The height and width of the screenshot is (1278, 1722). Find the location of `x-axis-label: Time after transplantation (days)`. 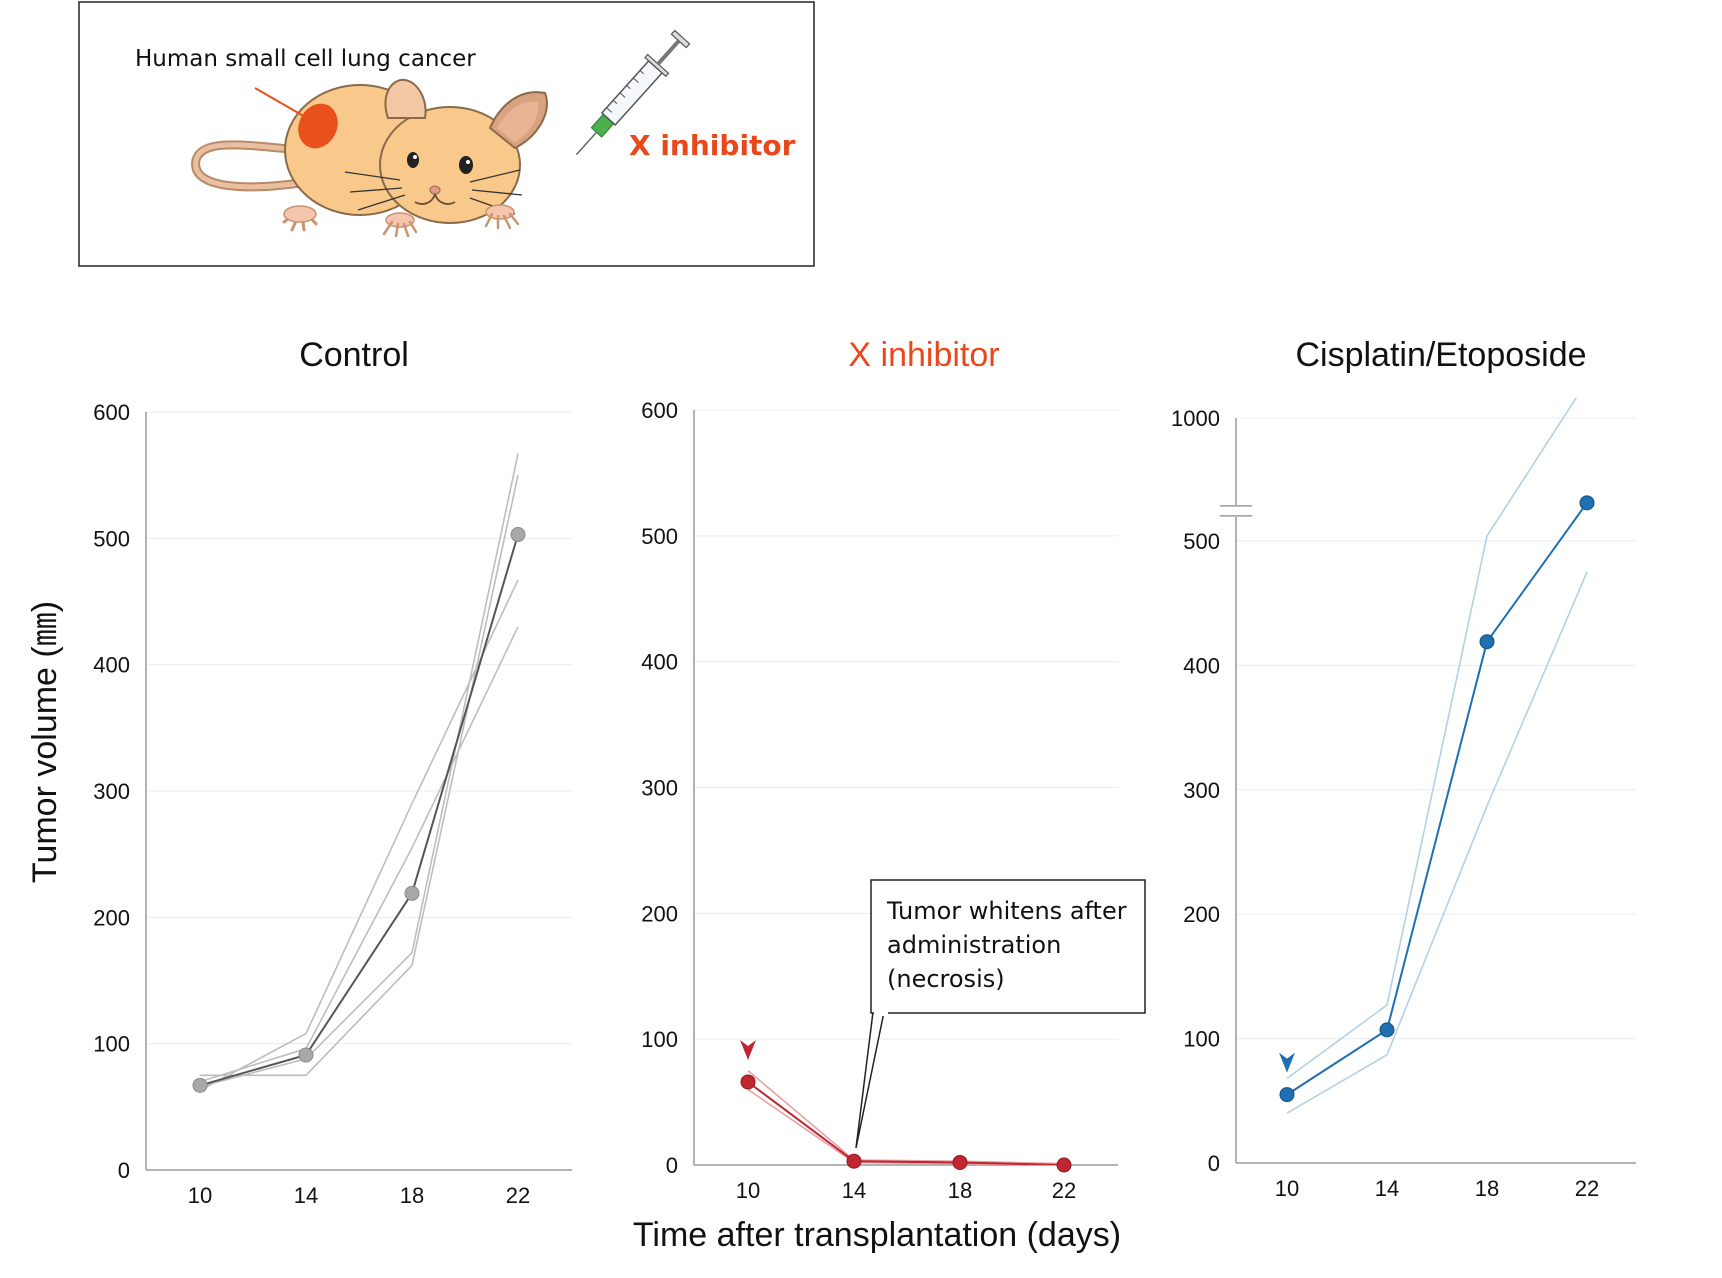

x-axis-label: Time after transplantation (days) is located at coordinates (877, 1235).